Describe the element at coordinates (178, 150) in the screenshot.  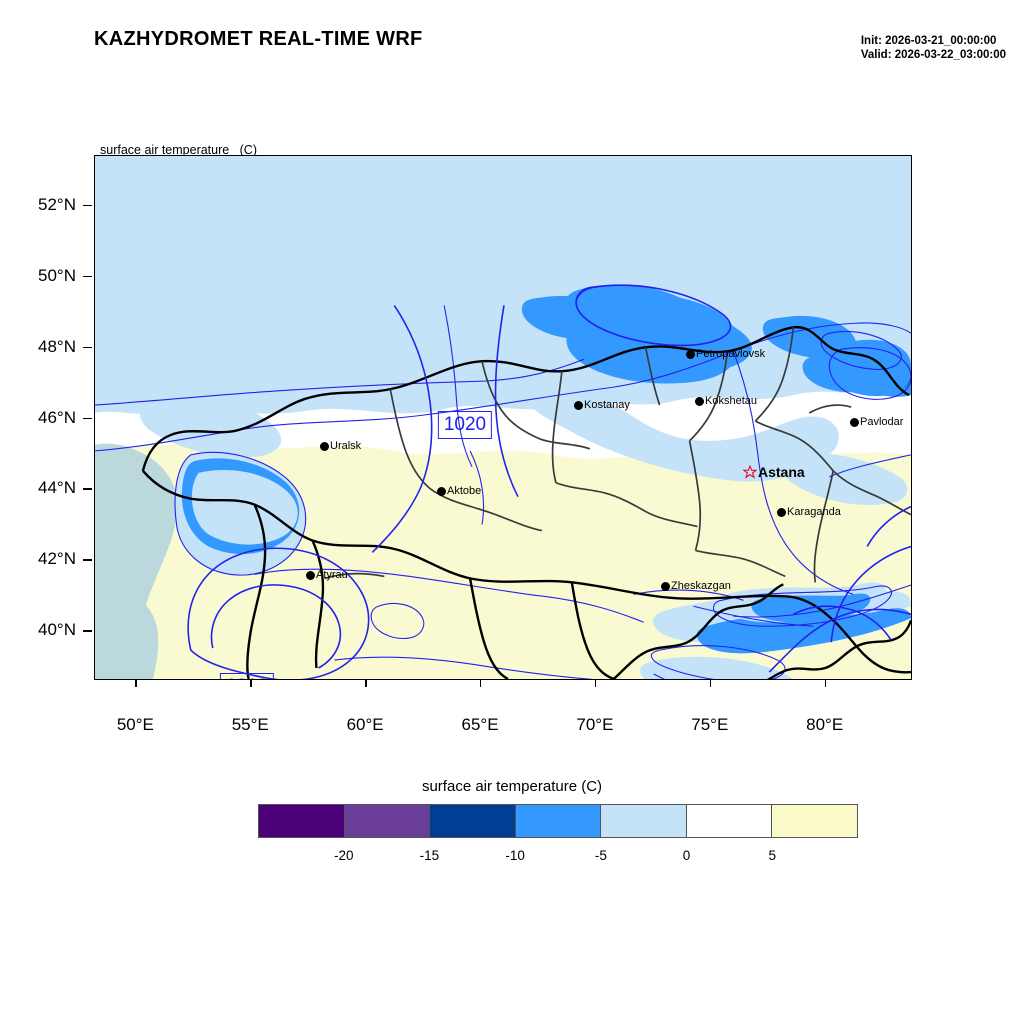
I see `field-caption-temperature: surface air temperature (C)` at that location.